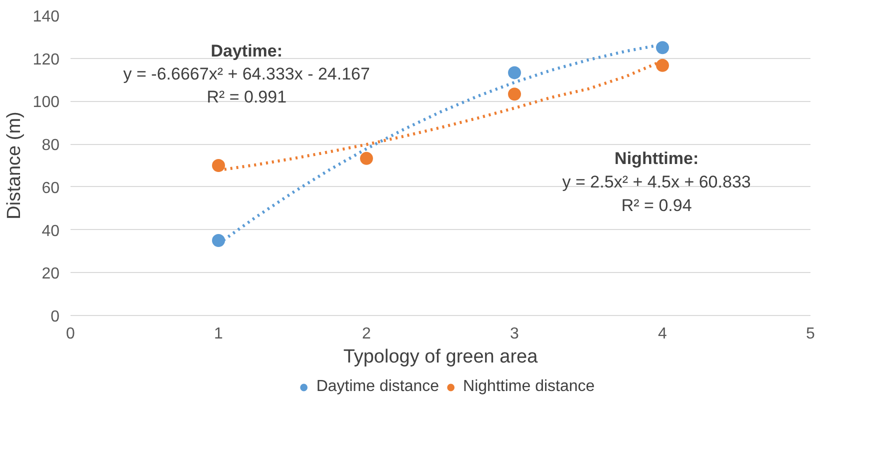 Image resolution: width=872 pixels, height=455 pixels. What do you see at coordinates (367, 334) in the screenshot?
I see `x-tick-label: 2` at bounding box center [367, 334].